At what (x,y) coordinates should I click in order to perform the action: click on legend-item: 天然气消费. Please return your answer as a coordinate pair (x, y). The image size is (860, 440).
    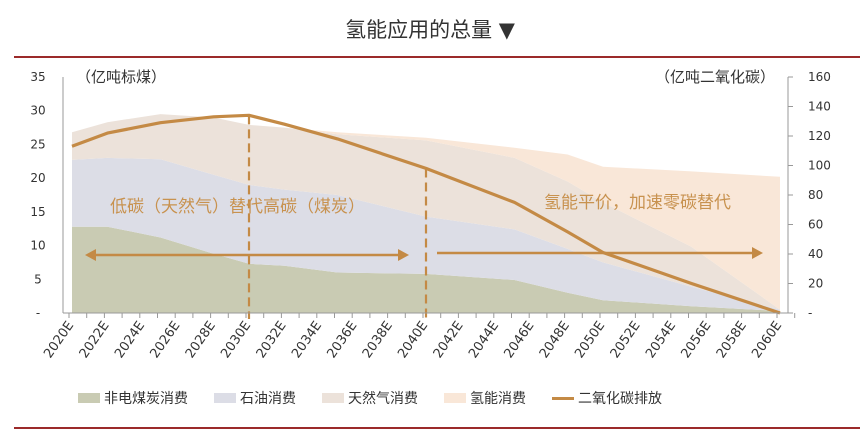
    Looking at the image, I should click on (370, 398).